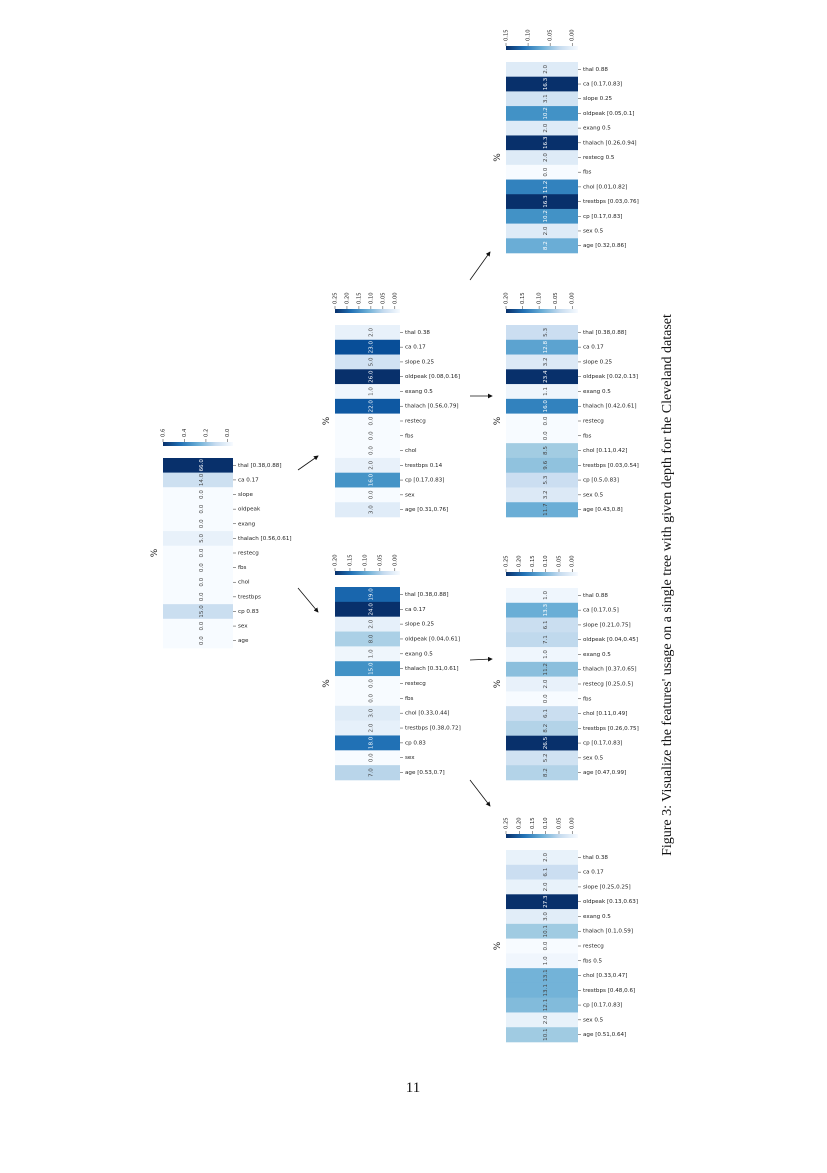  Describe the element at coordinates (546, 187) in the screenshot. I see `cell-value: 11.2` at that location.